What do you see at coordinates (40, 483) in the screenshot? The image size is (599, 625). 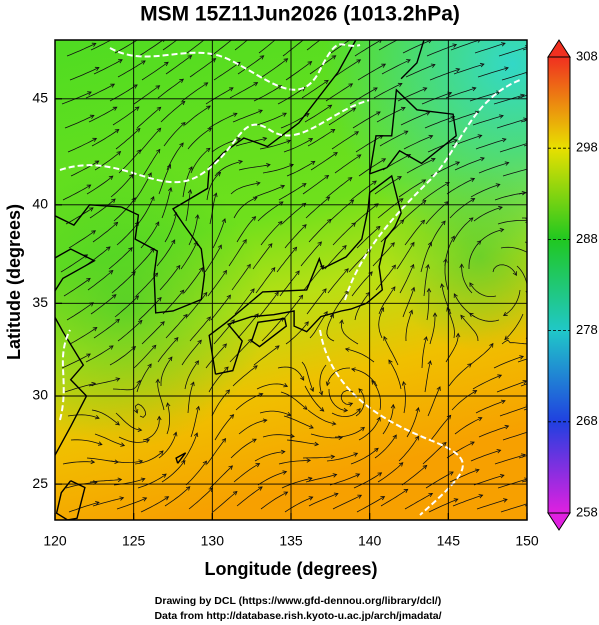 I see `y-tick-label: 25` at bounding box center [40, 483].